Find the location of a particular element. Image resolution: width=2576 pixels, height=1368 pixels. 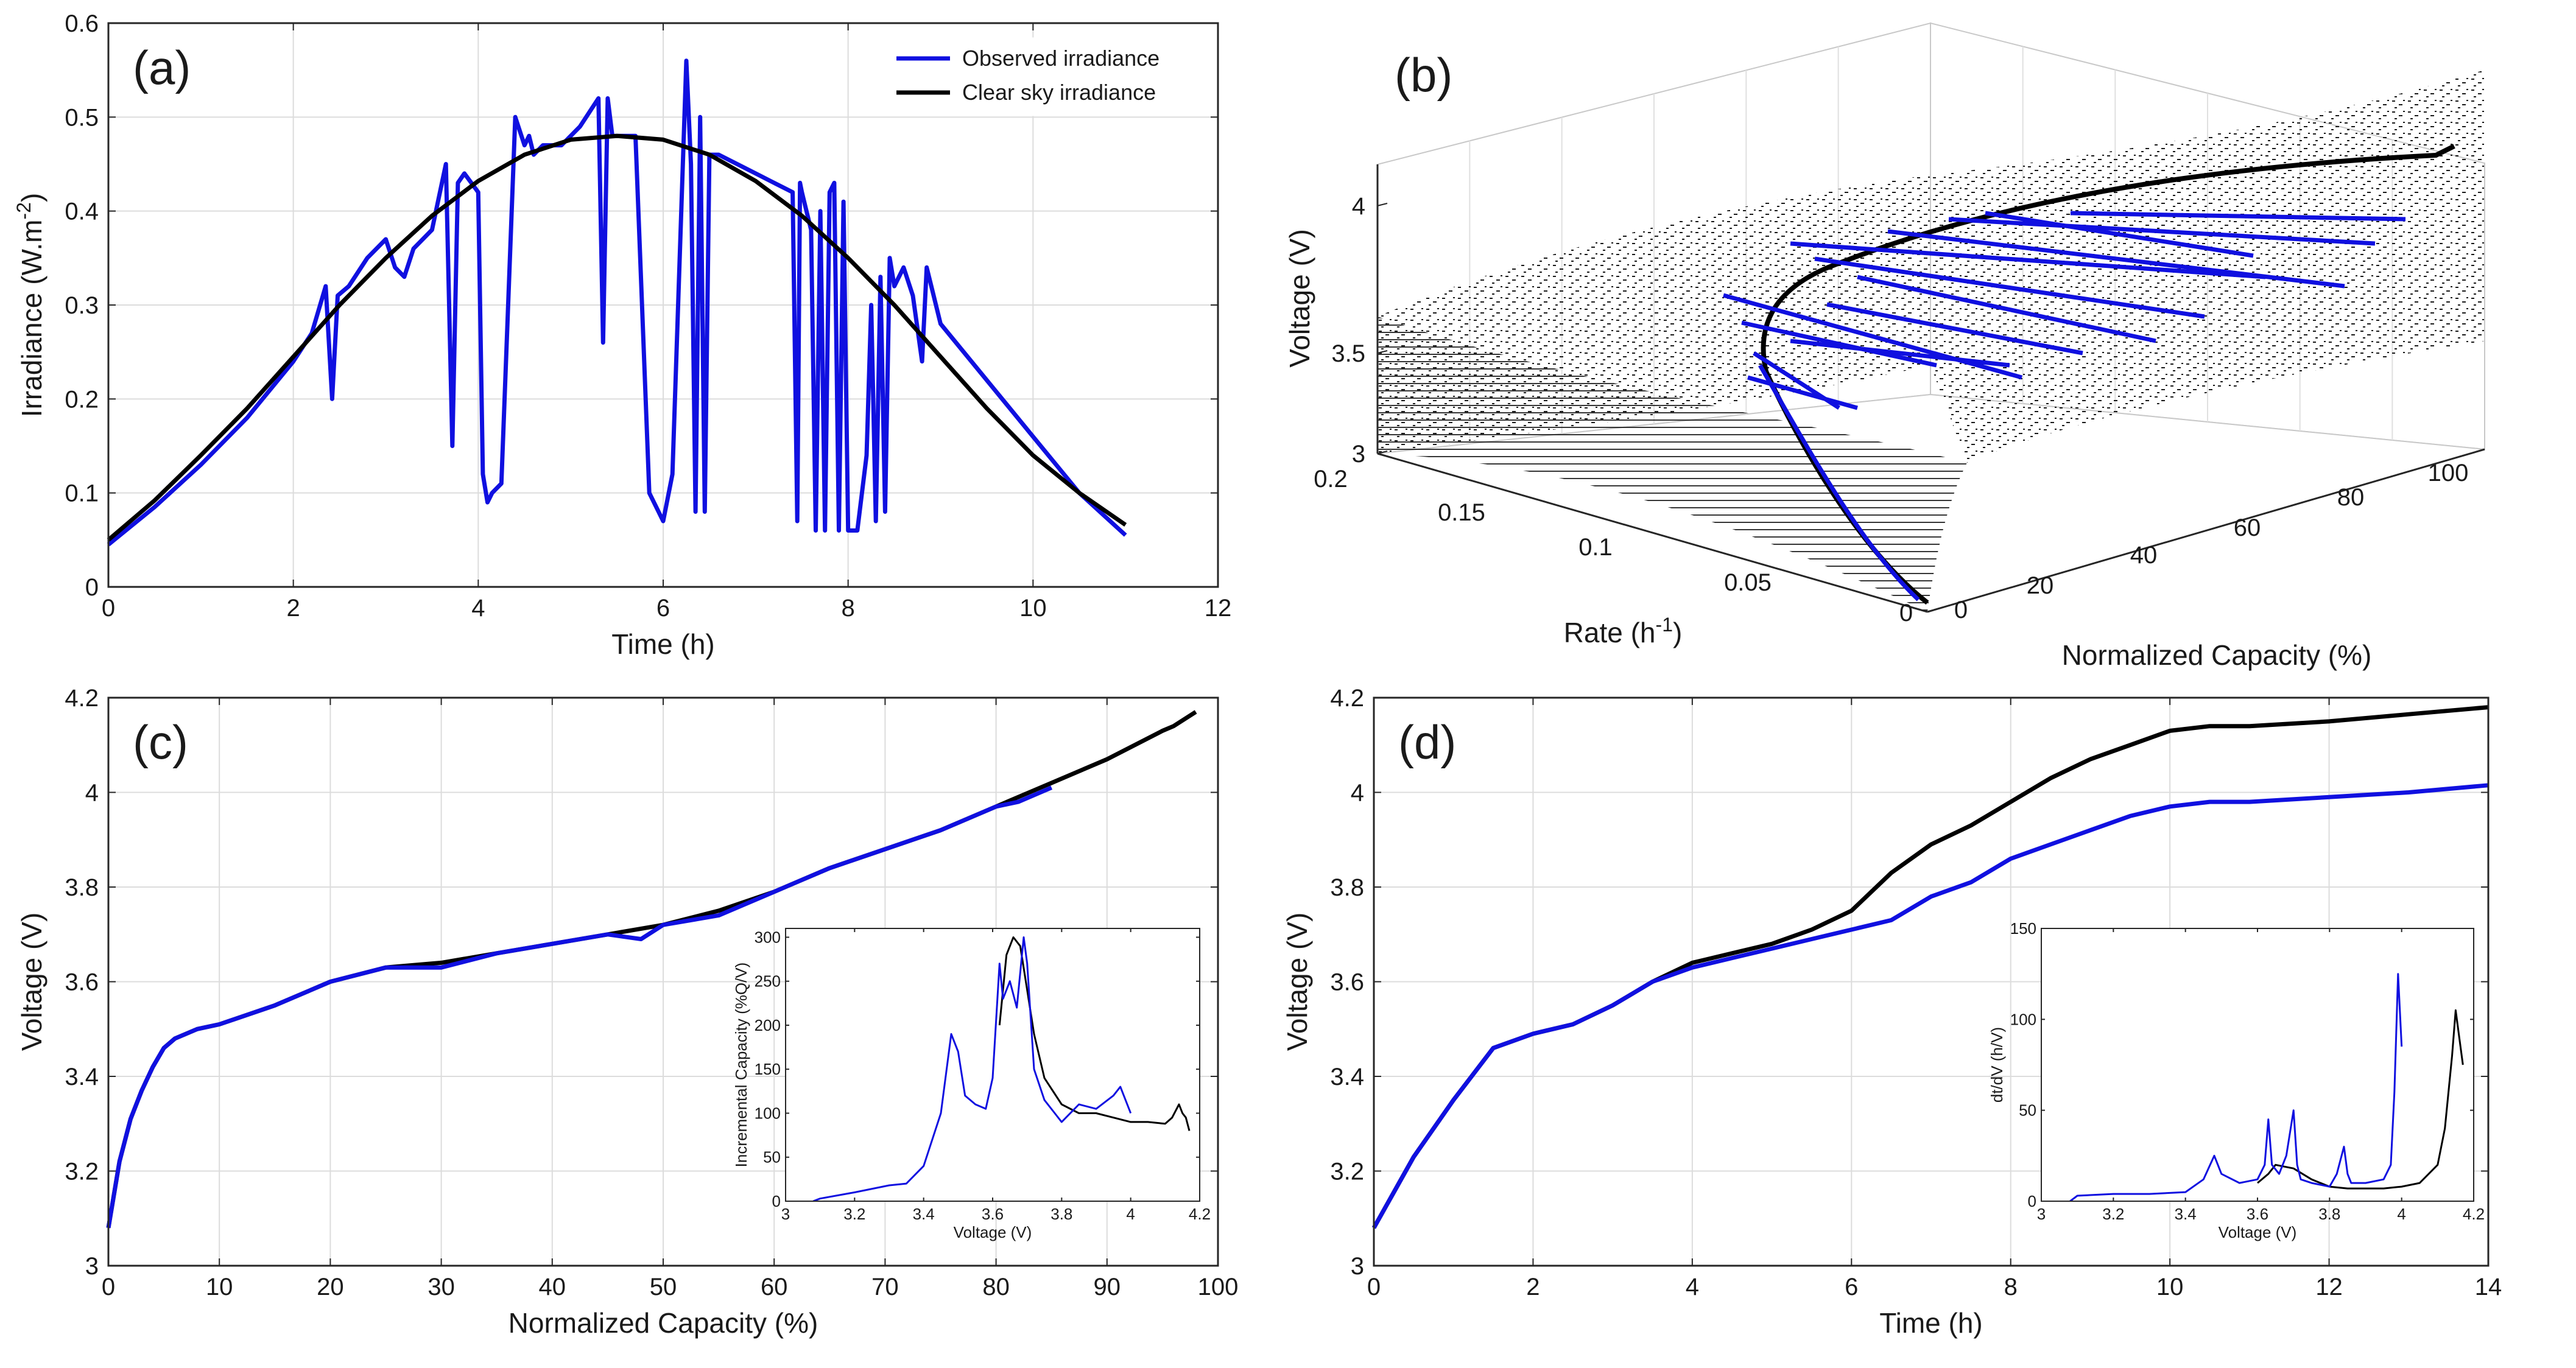

y-tick-label: 0.5 is located at coordinates (82, 117).